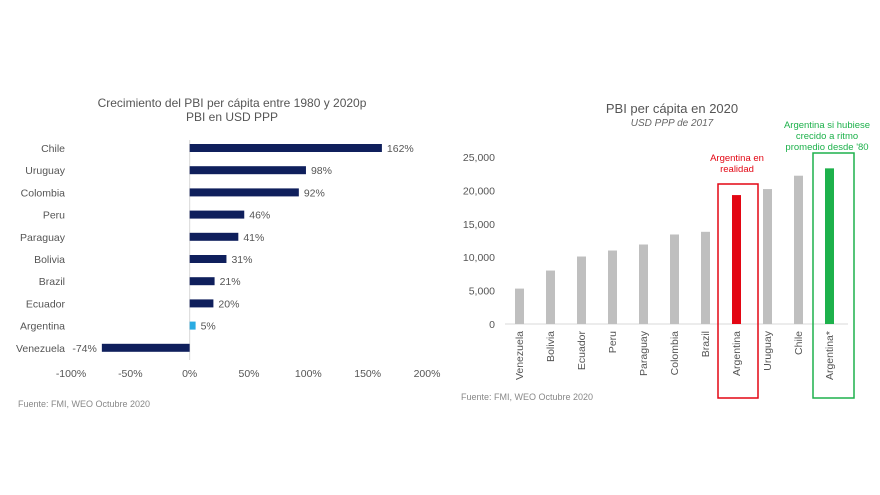 This screenshot has height=495, width=880. What do you see at coordinates (45, 171) in the screenshot?
I see `left-category-uruguay: Uruguay` at bounding box center [45, 171].